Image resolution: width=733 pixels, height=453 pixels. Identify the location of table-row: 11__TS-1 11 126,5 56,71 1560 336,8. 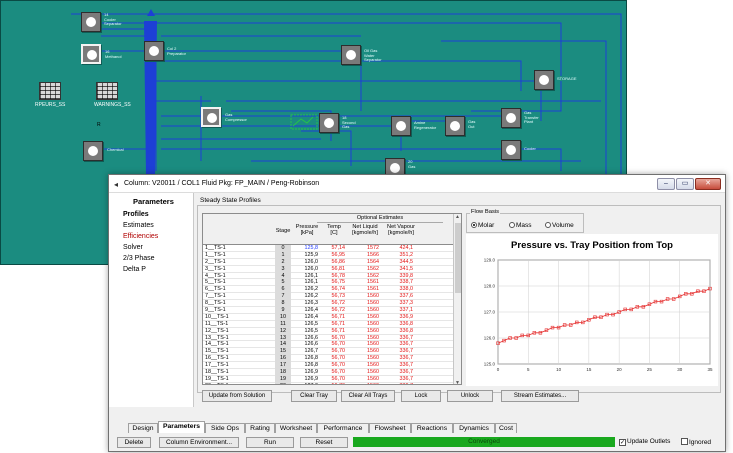
(329, 324).